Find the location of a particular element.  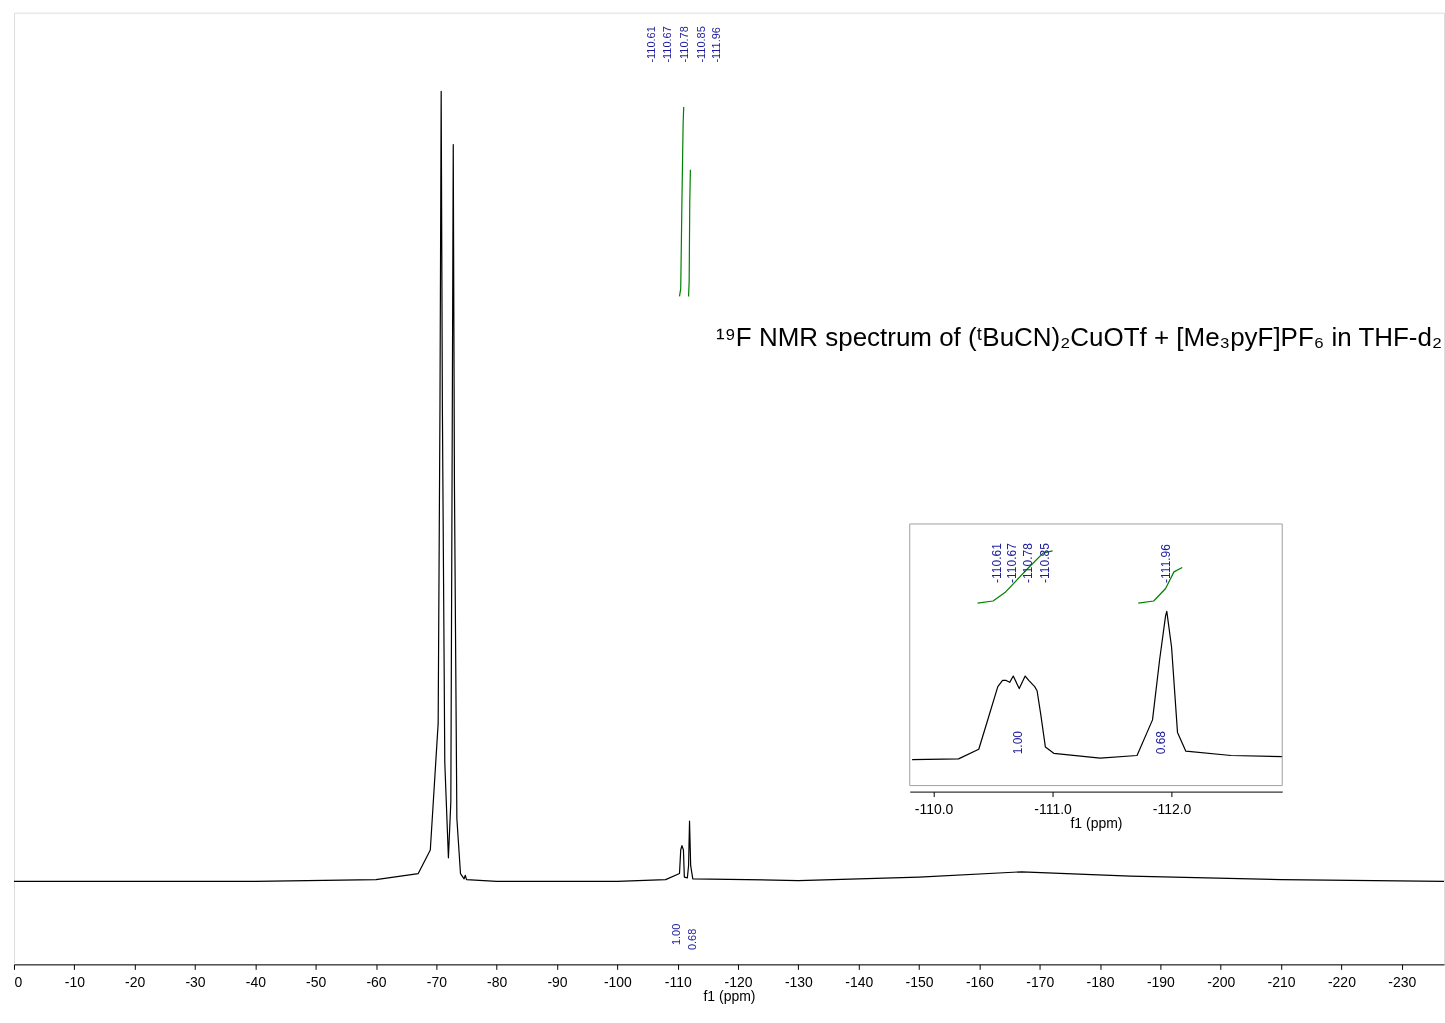

x-tick-label: -100 is located at coordinates (618, 981).